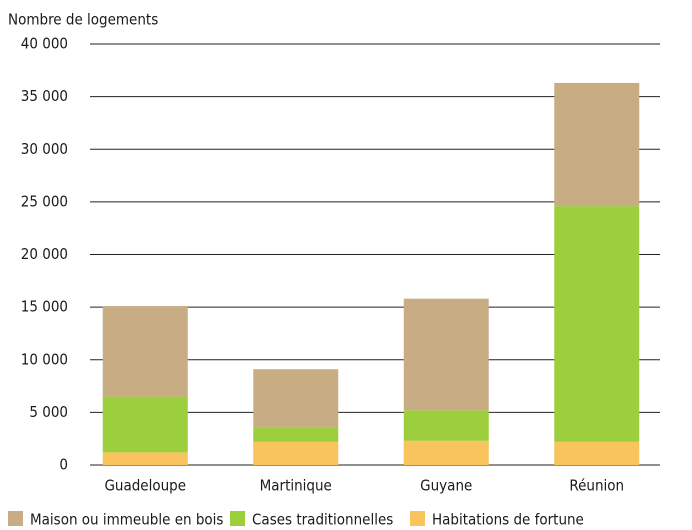 This screenshot has width=692, height=530. What do you see at coordinates (296, 486) in the screenshot?
I see `x-tick-label: Martinique` at bounding box center [296, 486].